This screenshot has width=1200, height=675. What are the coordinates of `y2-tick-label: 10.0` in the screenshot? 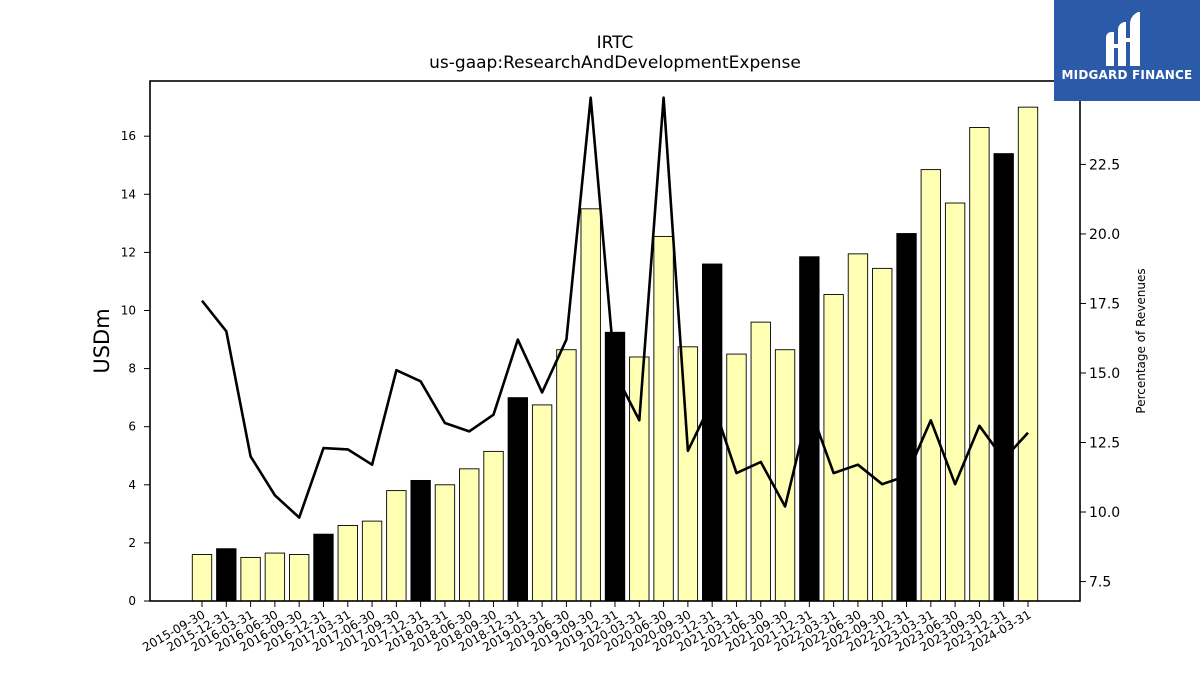 It's located at (1104, 513).